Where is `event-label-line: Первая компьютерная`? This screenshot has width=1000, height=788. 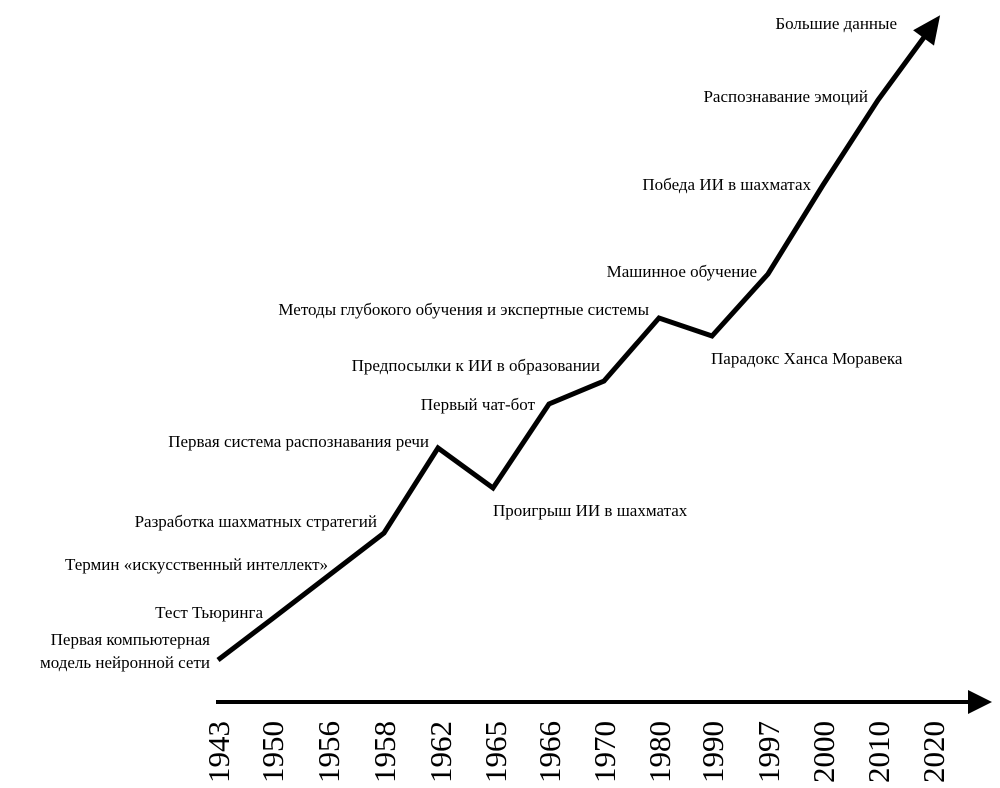 event-label-line: Первая компьютерная is located at coordinates (131, 639).